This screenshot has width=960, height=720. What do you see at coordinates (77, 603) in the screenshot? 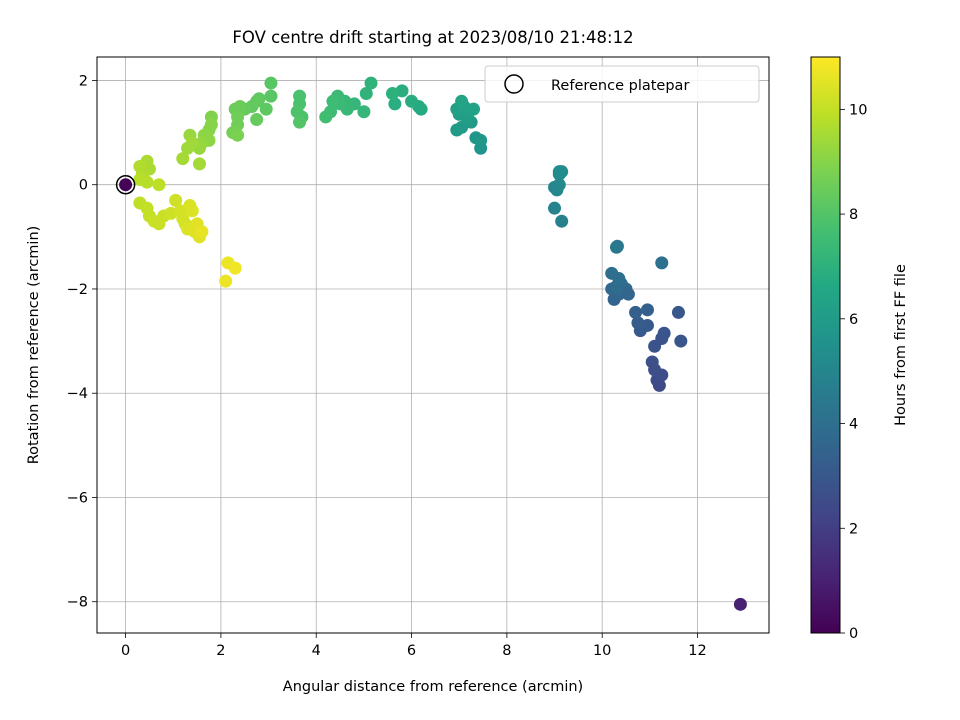
I see `y-tick-label: −8` at bounding box center [77, 603].